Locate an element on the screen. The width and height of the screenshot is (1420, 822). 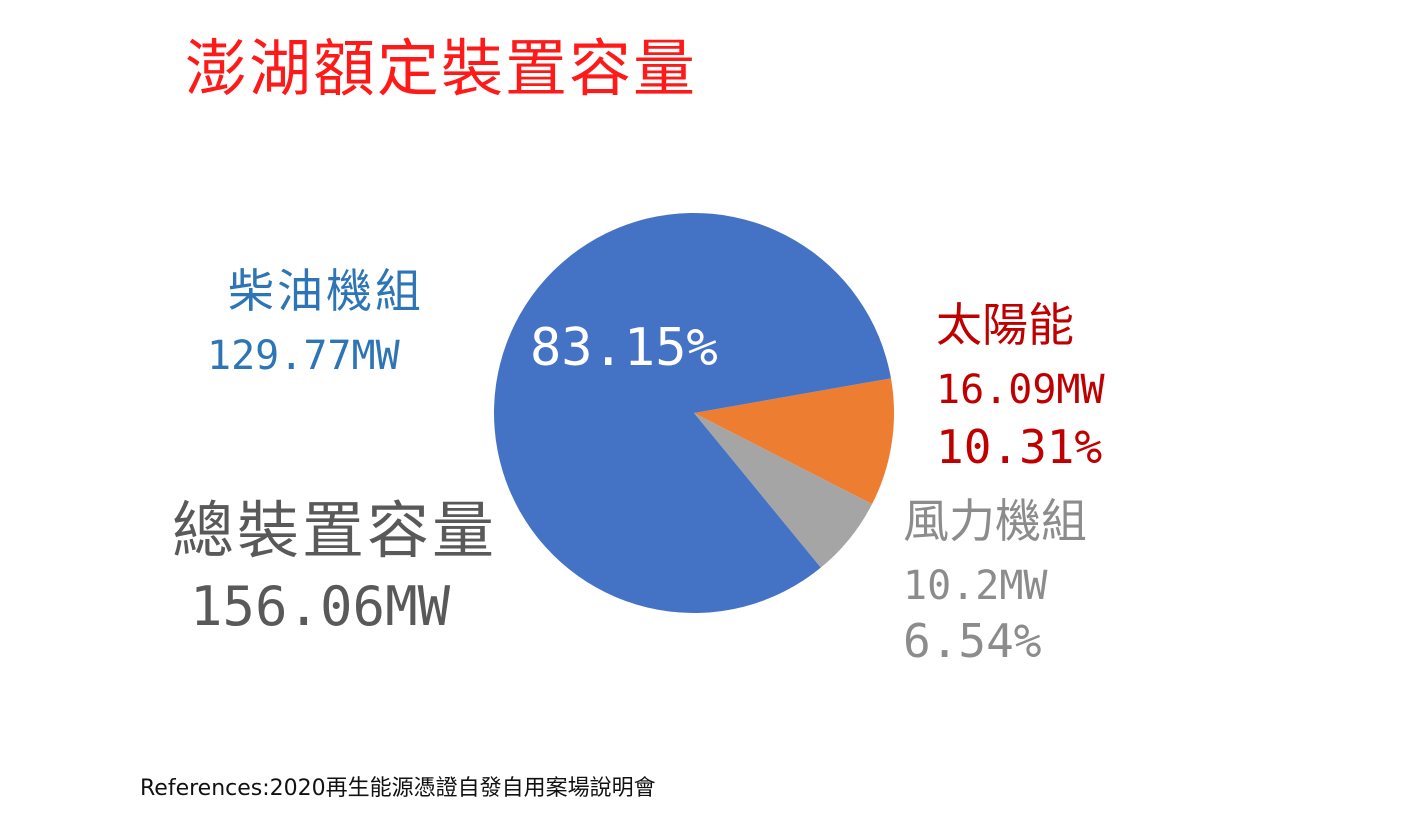
wind-label: 風力機組 is located at coordinates (995, 521).